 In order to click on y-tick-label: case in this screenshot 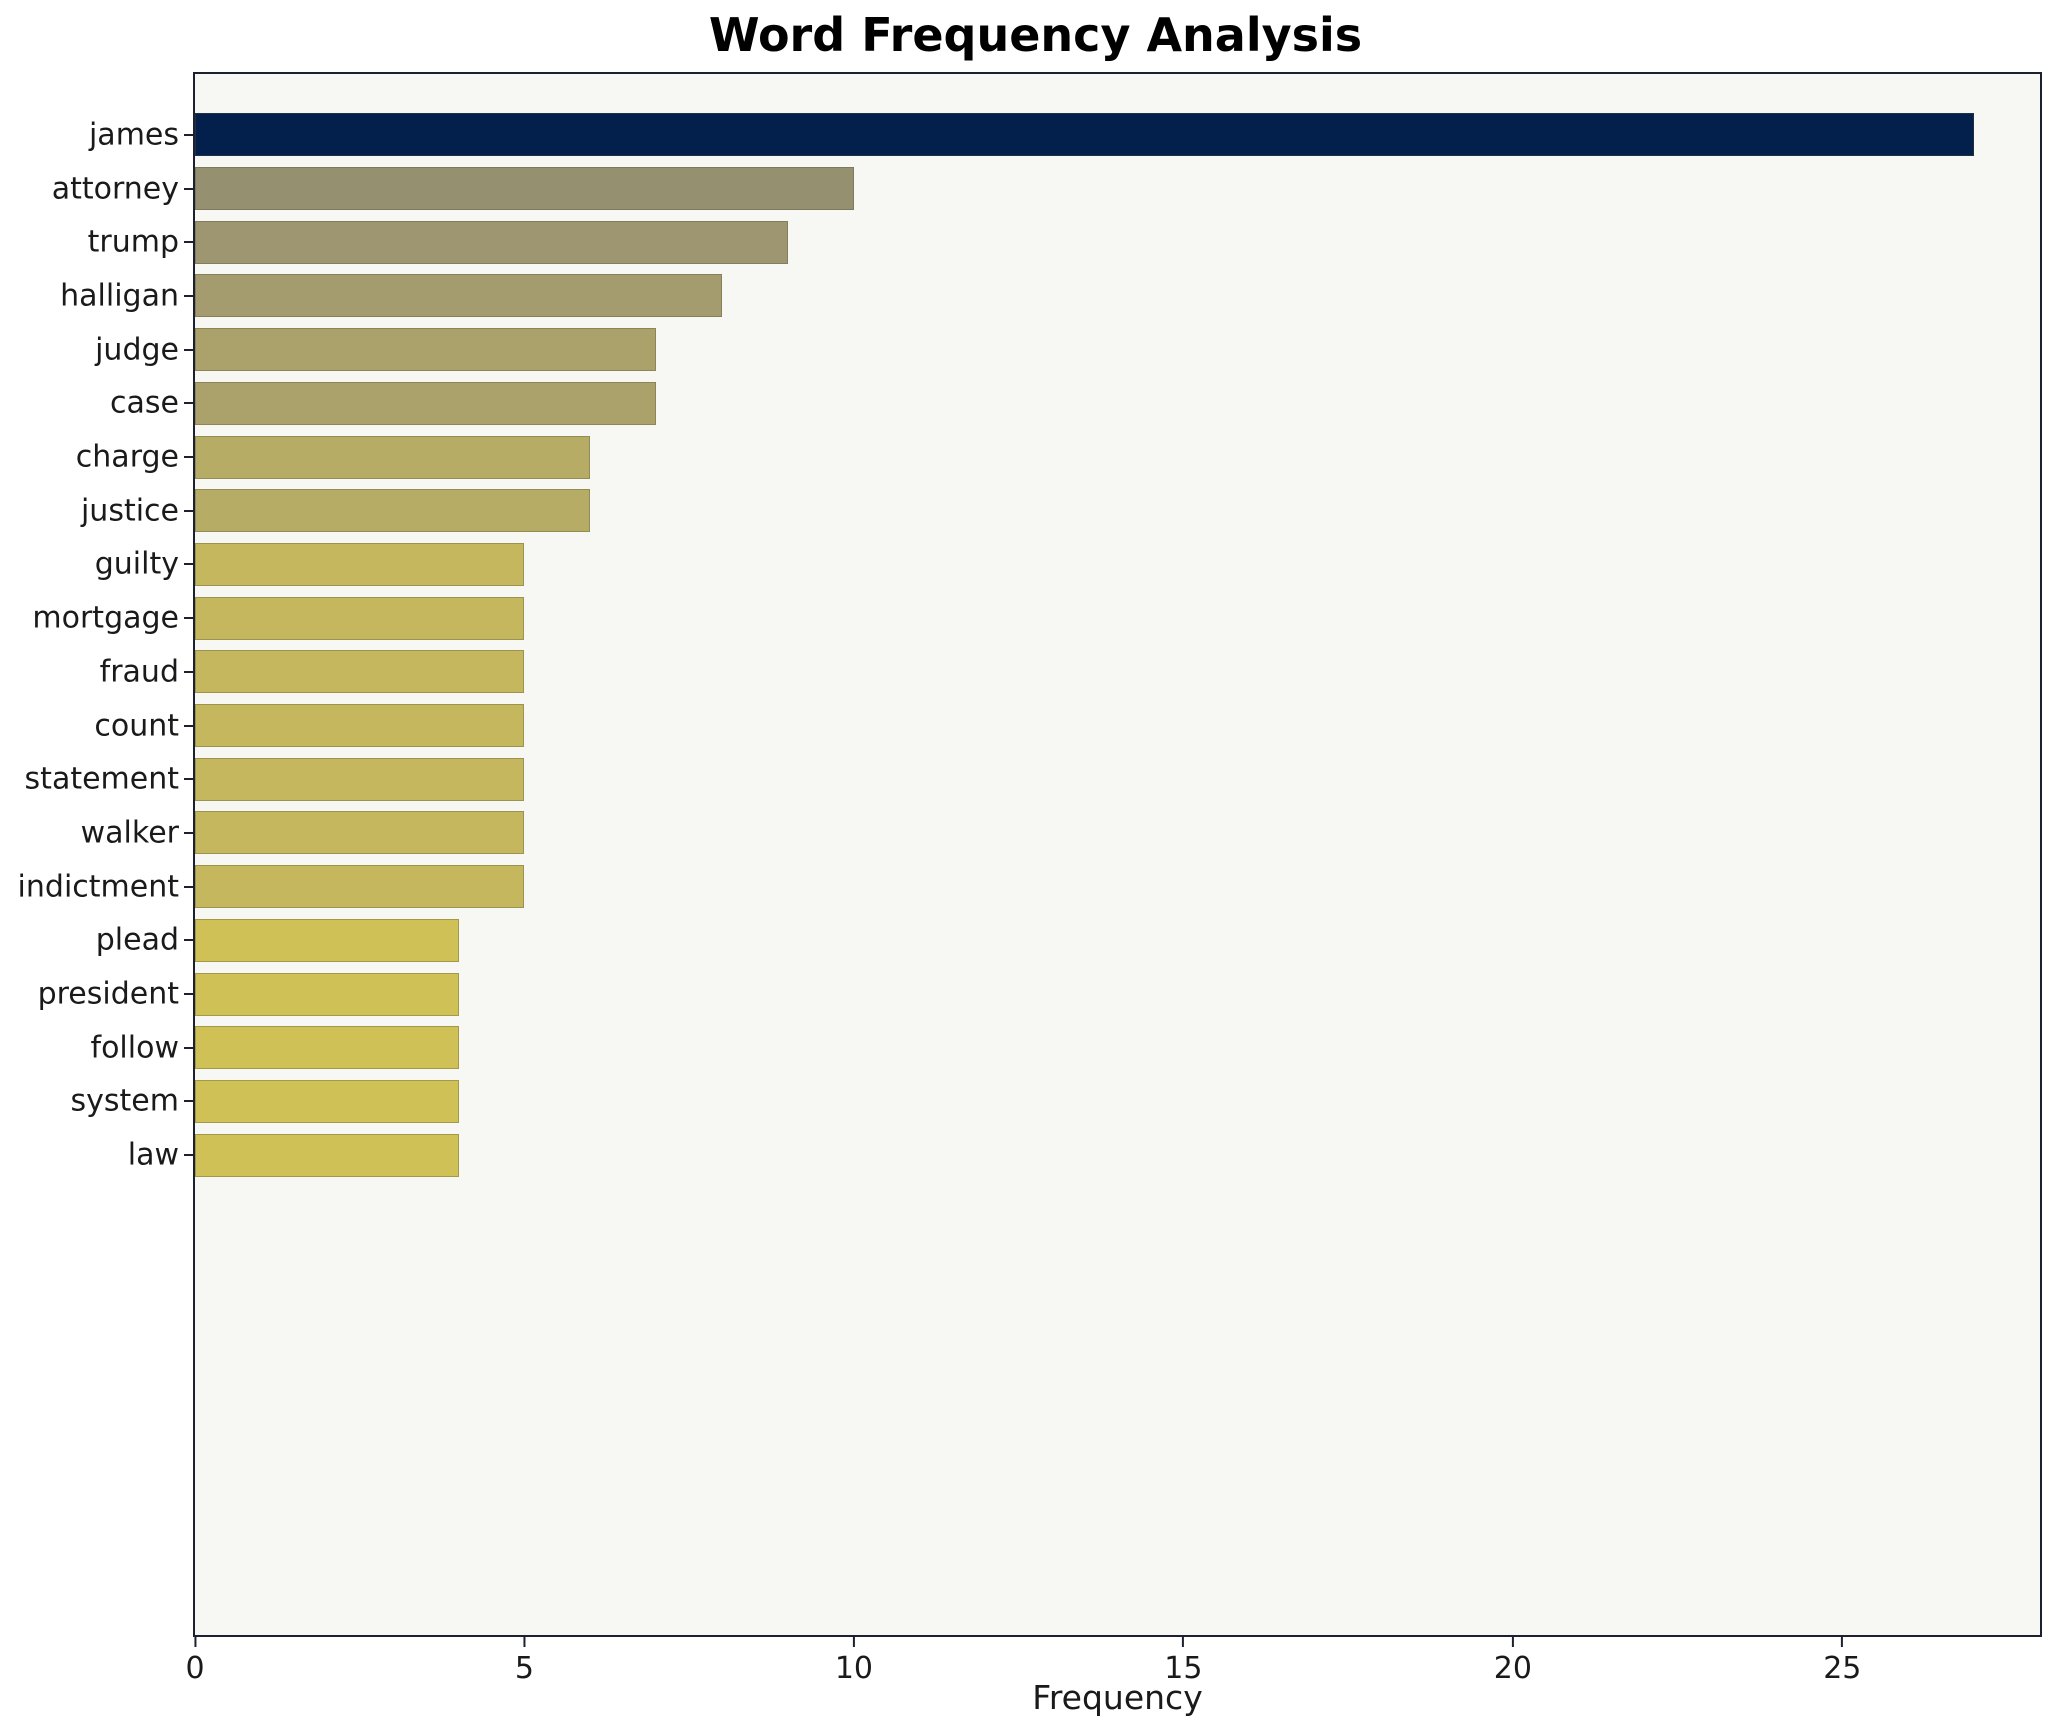, I will do `click(144, 403)`.